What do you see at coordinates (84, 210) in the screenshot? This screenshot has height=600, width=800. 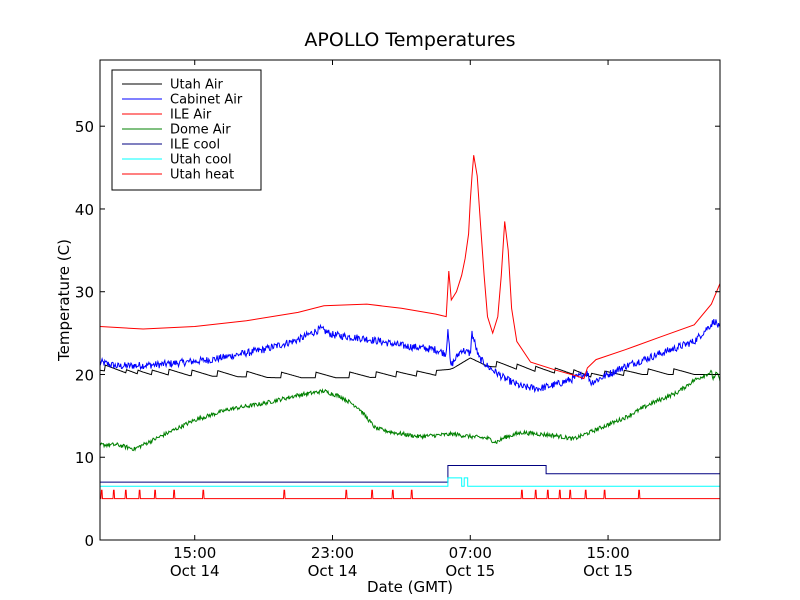 I see `y-tick-label: 40` at bounding box center [84, 210].